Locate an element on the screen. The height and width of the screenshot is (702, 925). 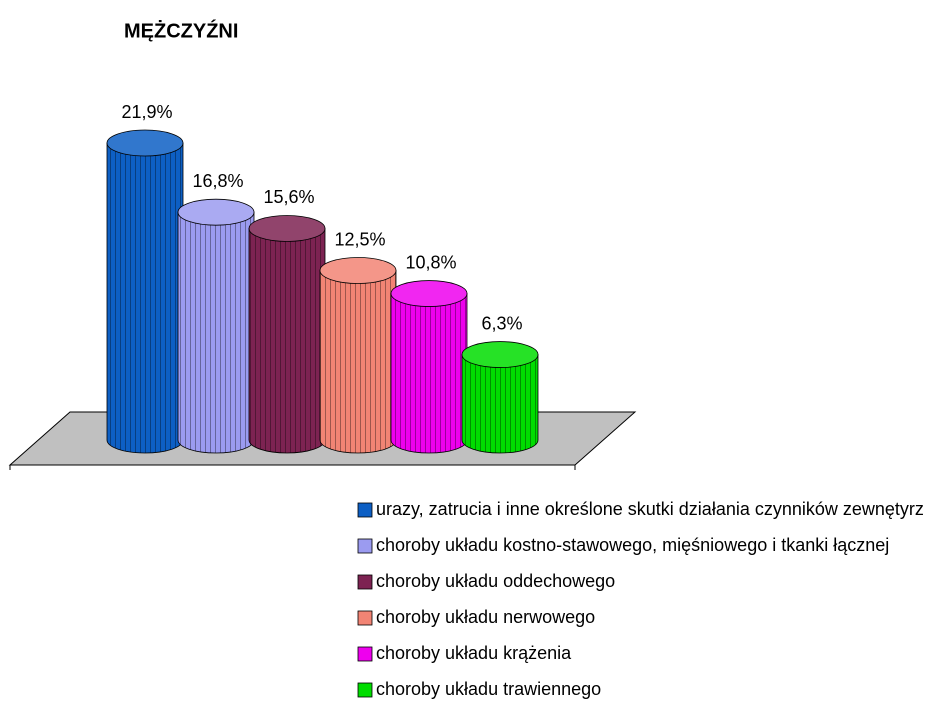
value-label: 21,9% is located at coordinates (146, 112).